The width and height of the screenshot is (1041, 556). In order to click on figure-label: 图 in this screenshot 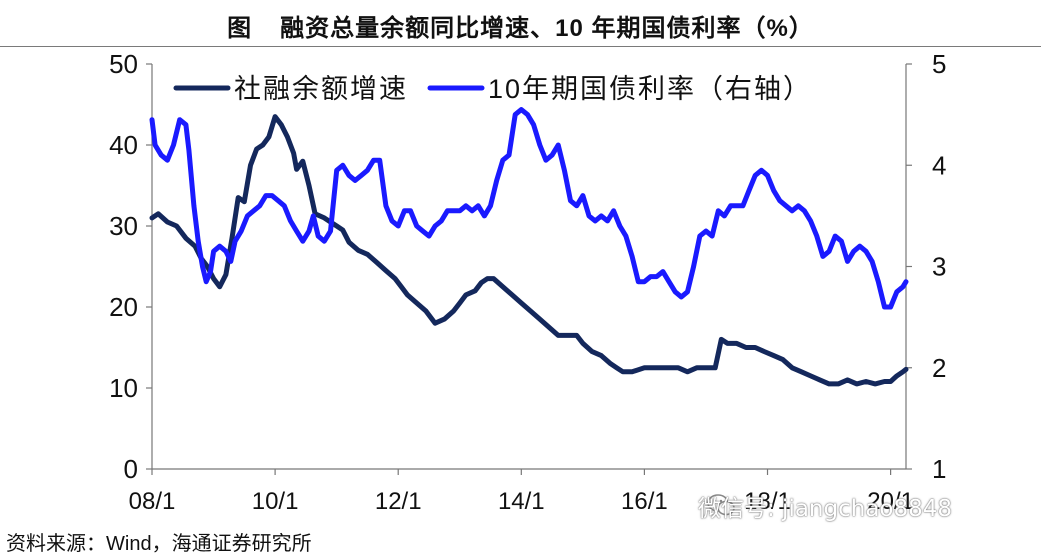, I will do `click(240, 28)`.